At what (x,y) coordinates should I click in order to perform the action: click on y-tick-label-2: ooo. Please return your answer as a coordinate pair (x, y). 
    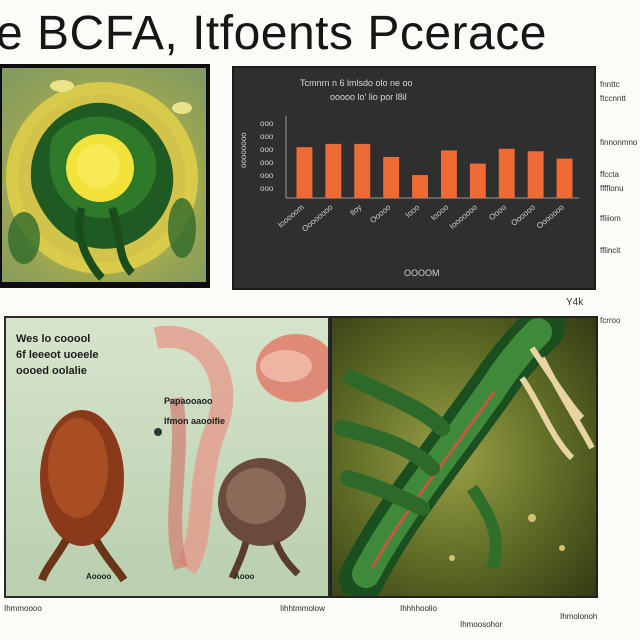
    Looking at the image, I should click on (267, 136).